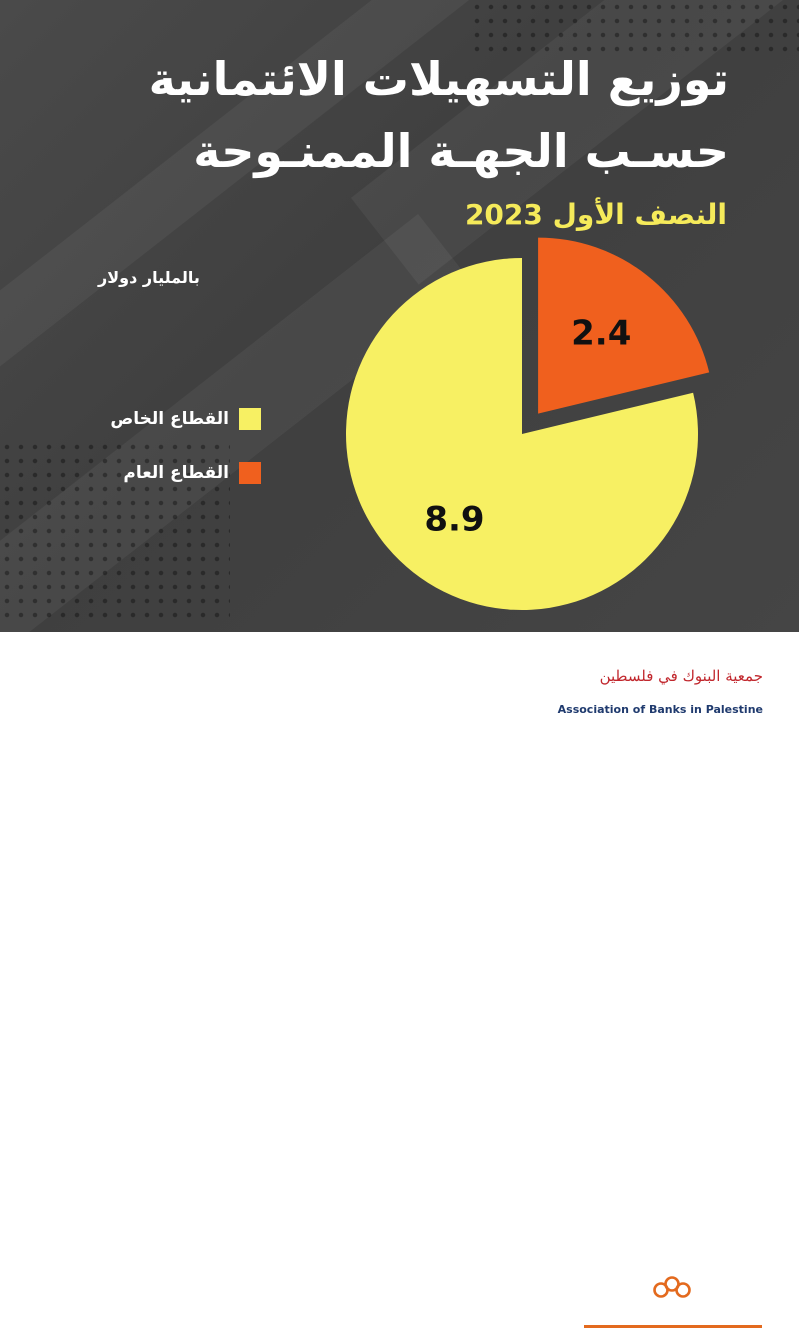 Image resolution: width=799 pixels, height=1328 pixels. What do you see at coordinates (454, 520) in the screenshot?
I see `data-label-private: 8.9` at bounding box center [454, 520].